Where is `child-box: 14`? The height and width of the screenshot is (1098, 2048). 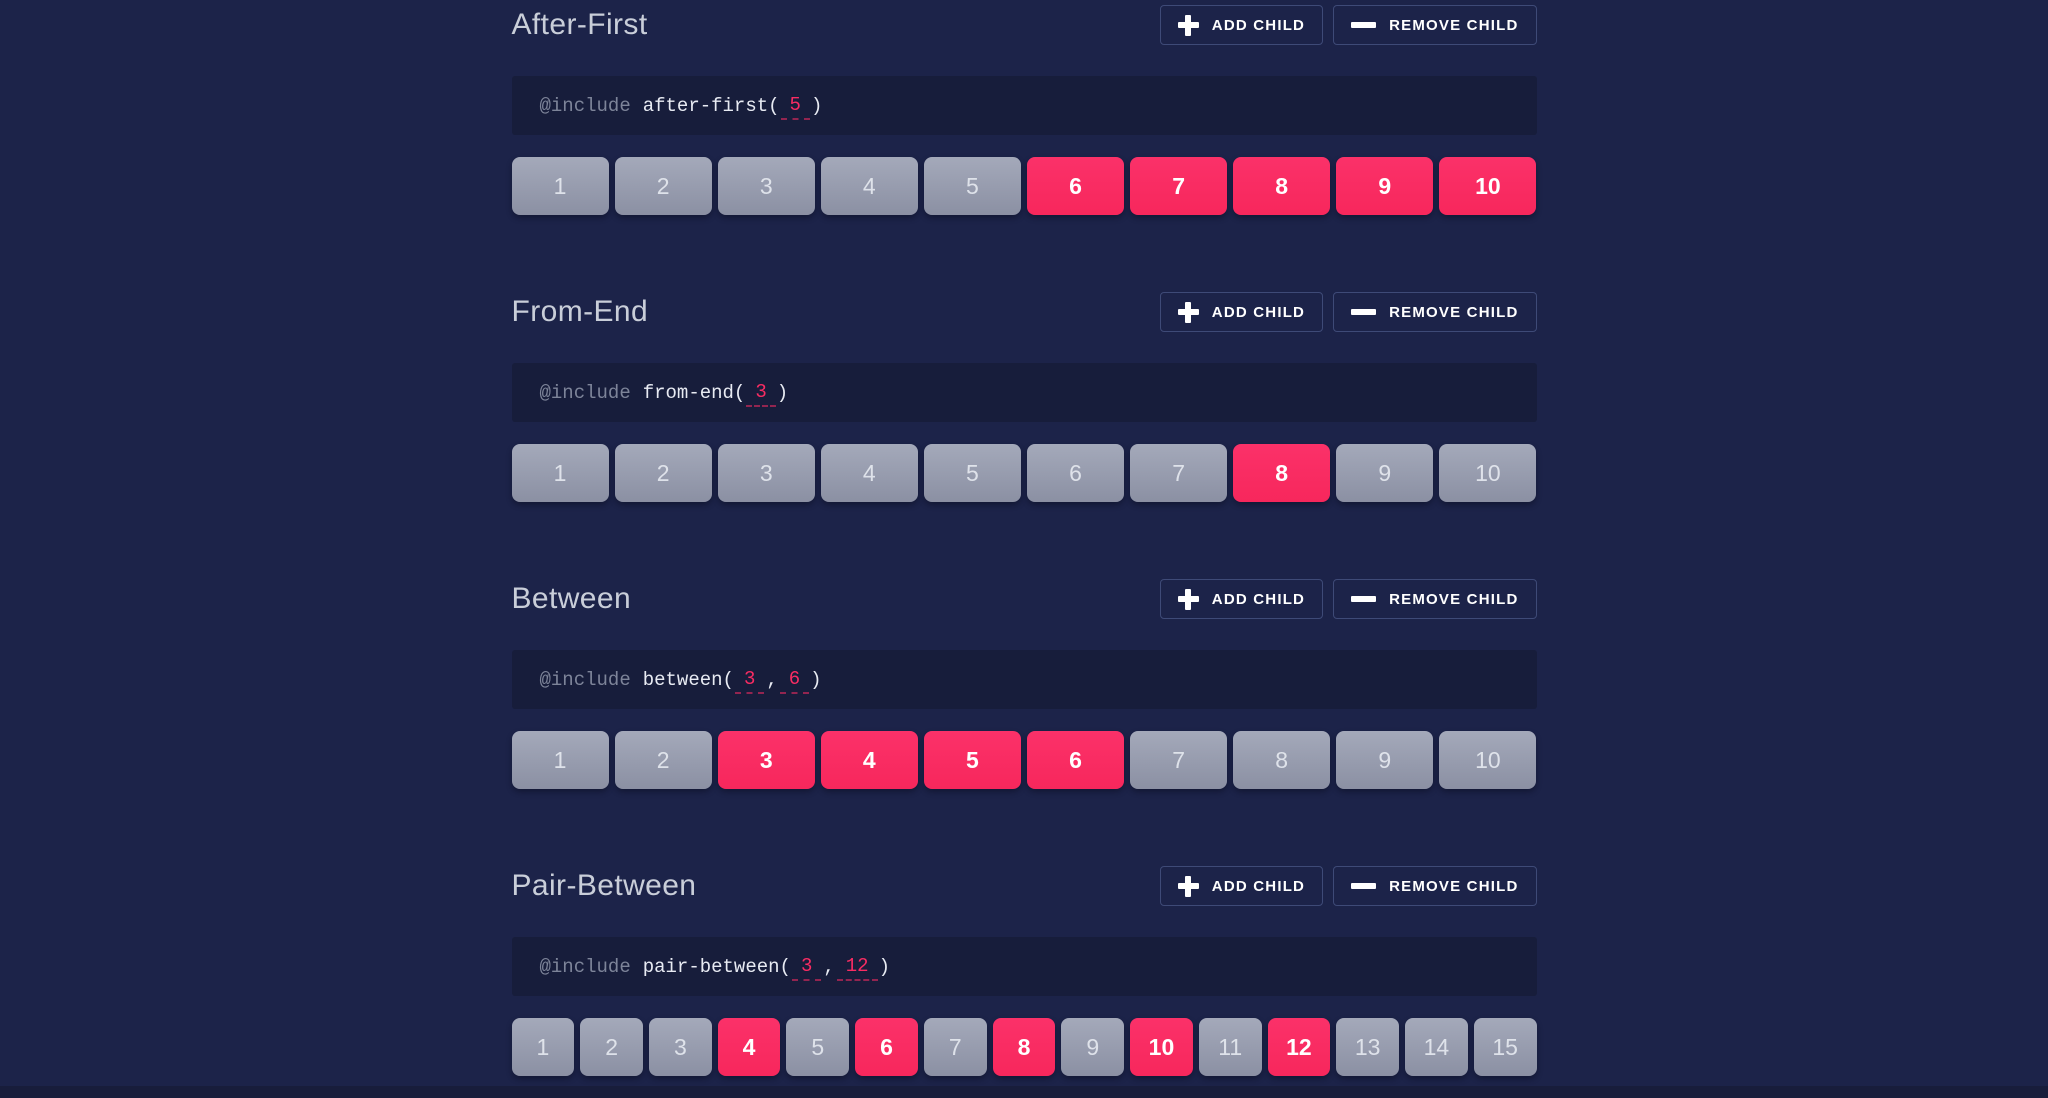 child-box: 14 is located at coordinates (1436, 1047).